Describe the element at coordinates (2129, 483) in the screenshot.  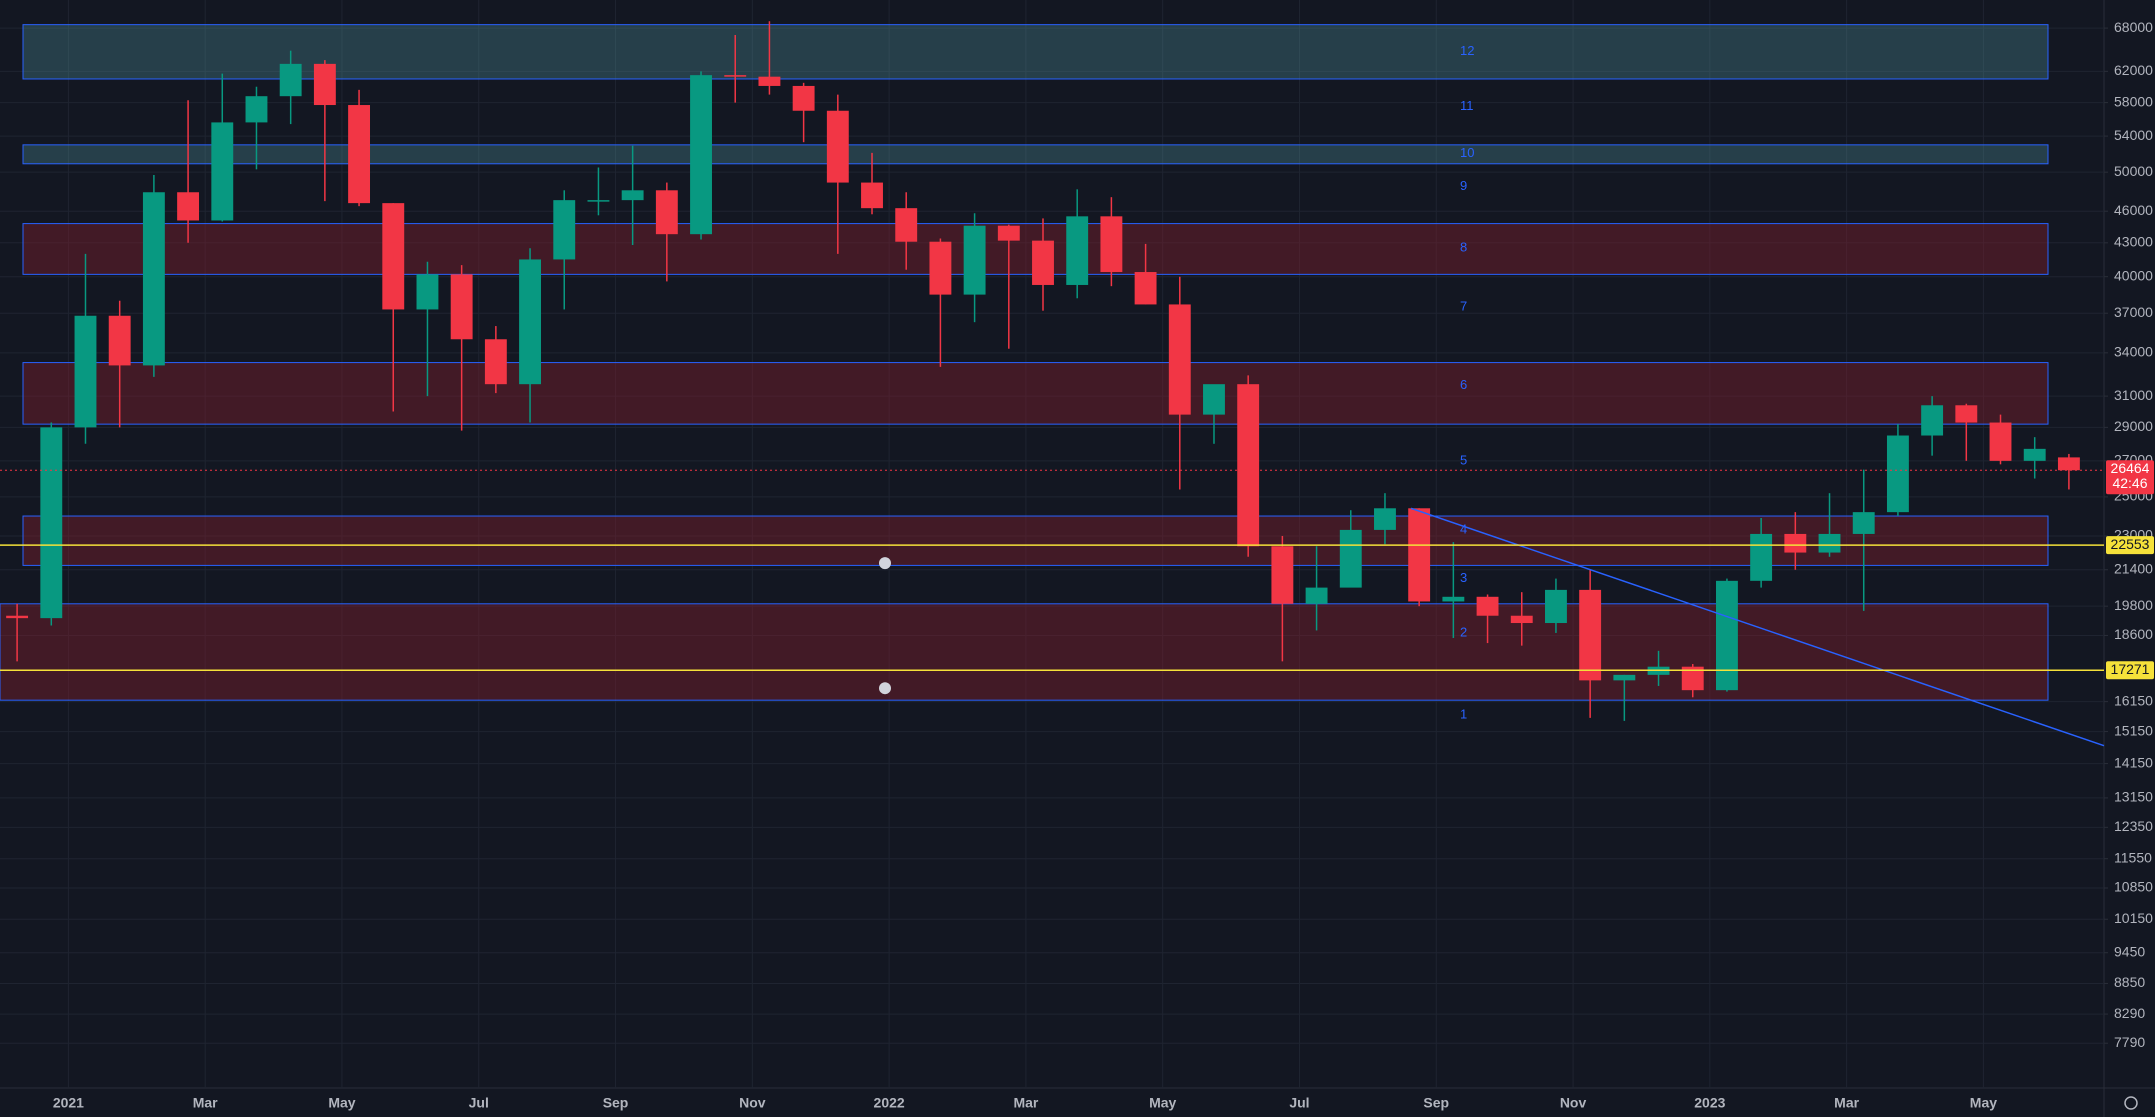
I see `countdown-label: 42:46` at that location.